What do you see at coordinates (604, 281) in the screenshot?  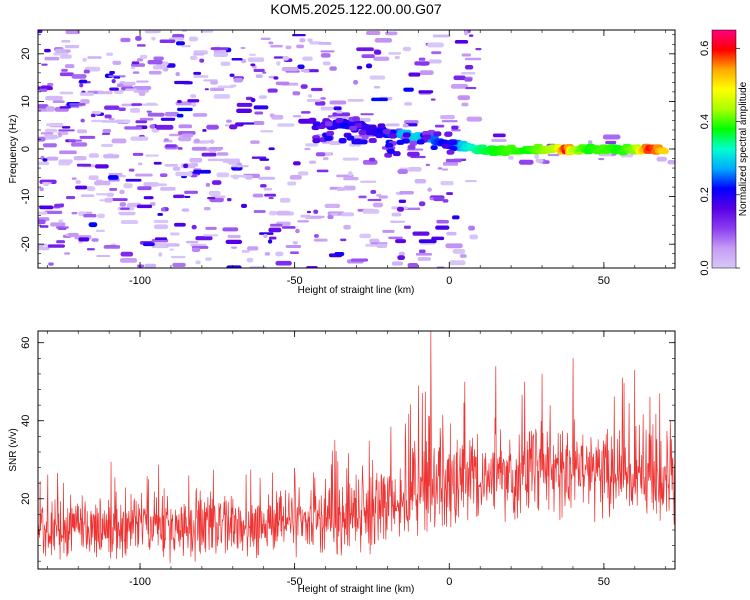 I see `spectrogram-x-tick-label: 50` at bounding box center [604, 281].